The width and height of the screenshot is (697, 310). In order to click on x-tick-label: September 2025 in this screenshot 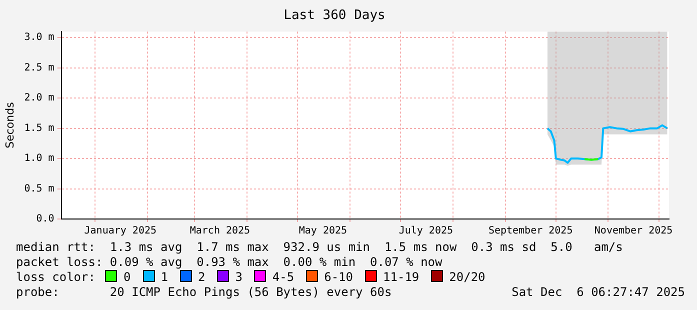, I will do `click(530, 231)`.